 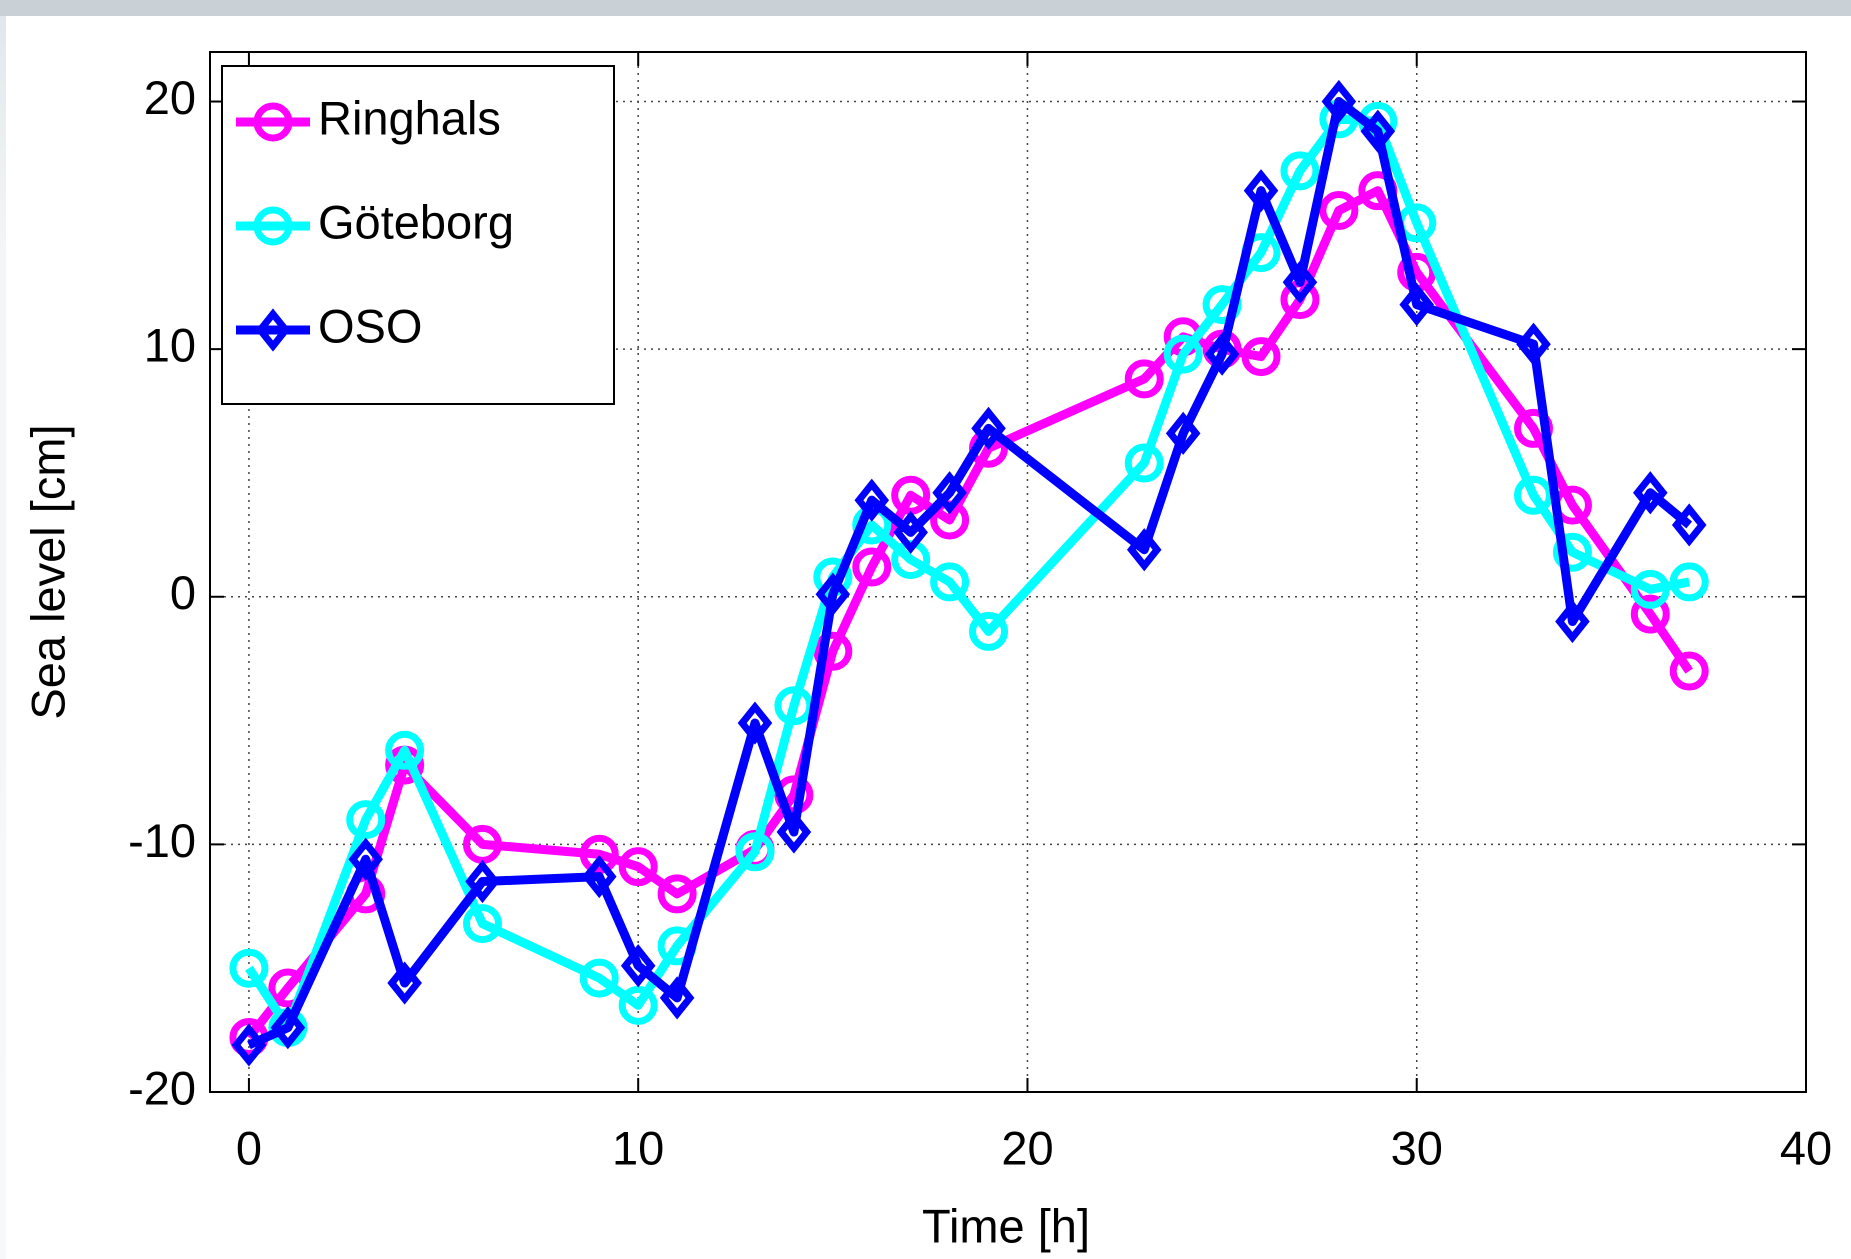 What do you see at coordinates (638, 1147) in the screenshot?
I see `x-tick-label: 10` at bounding box center [638, 1147].